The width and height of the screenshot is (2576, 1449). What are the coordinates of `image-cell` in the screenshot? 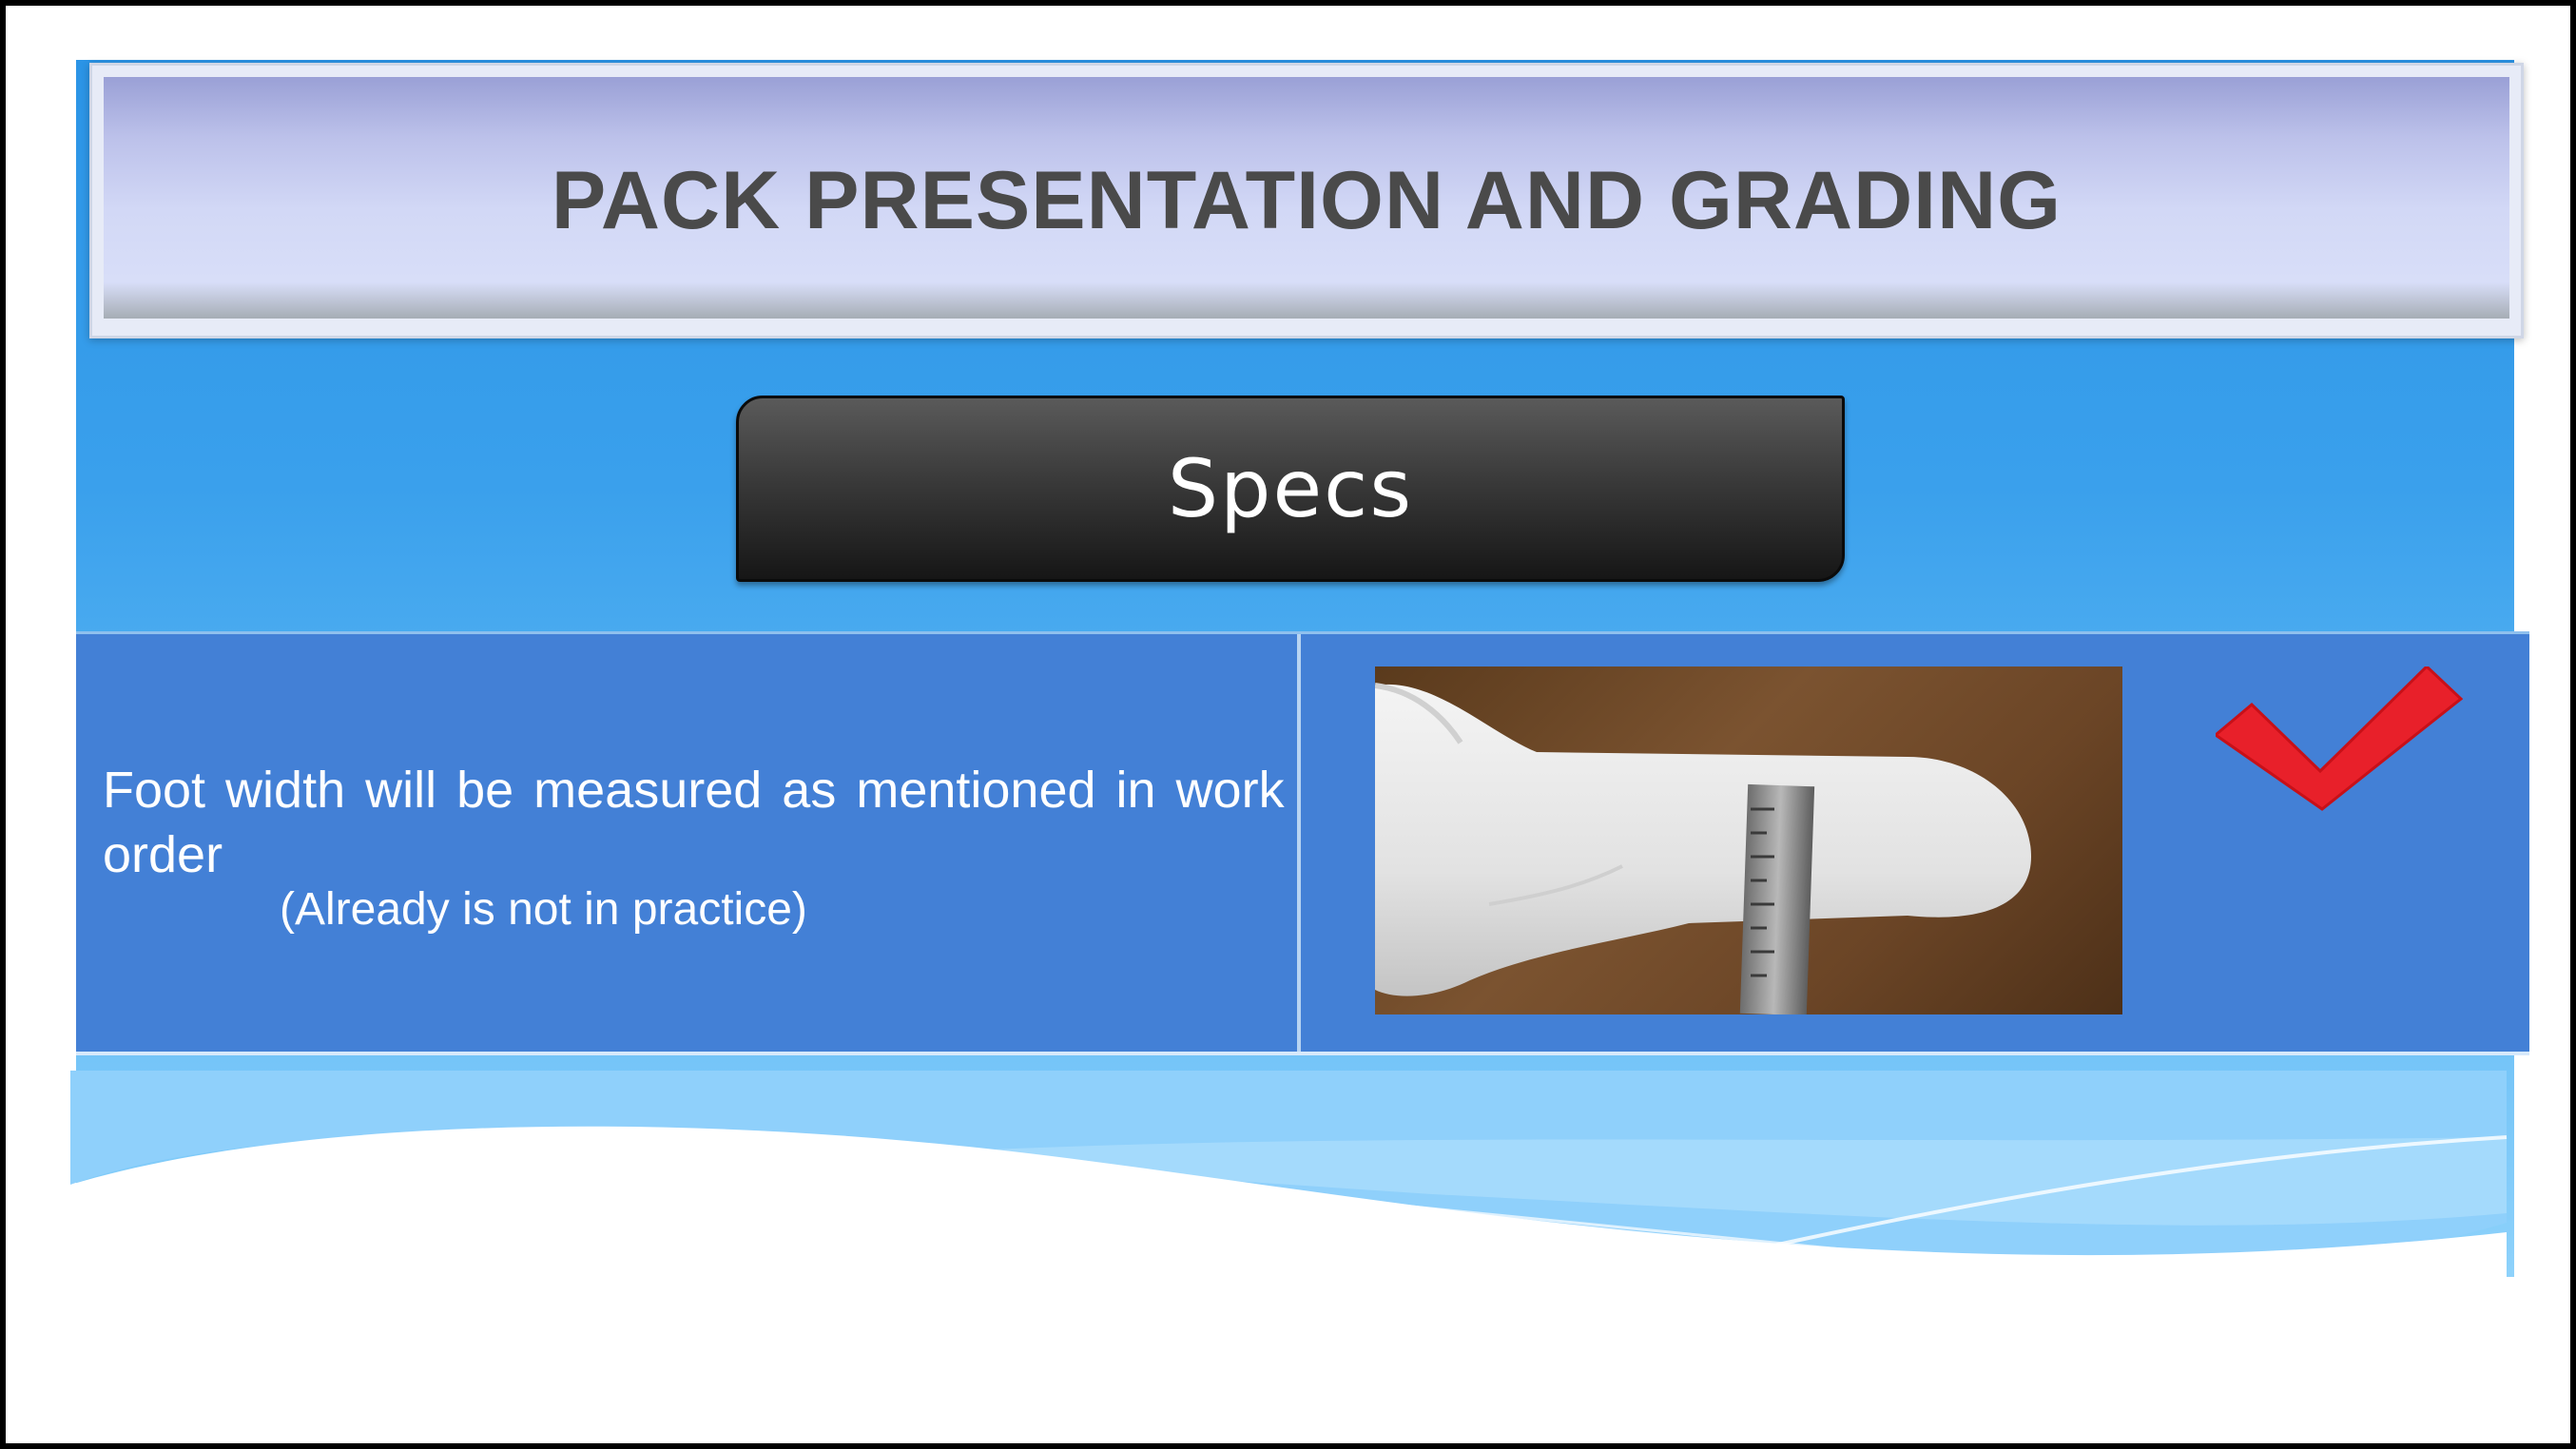 It's located at (1915, 843).